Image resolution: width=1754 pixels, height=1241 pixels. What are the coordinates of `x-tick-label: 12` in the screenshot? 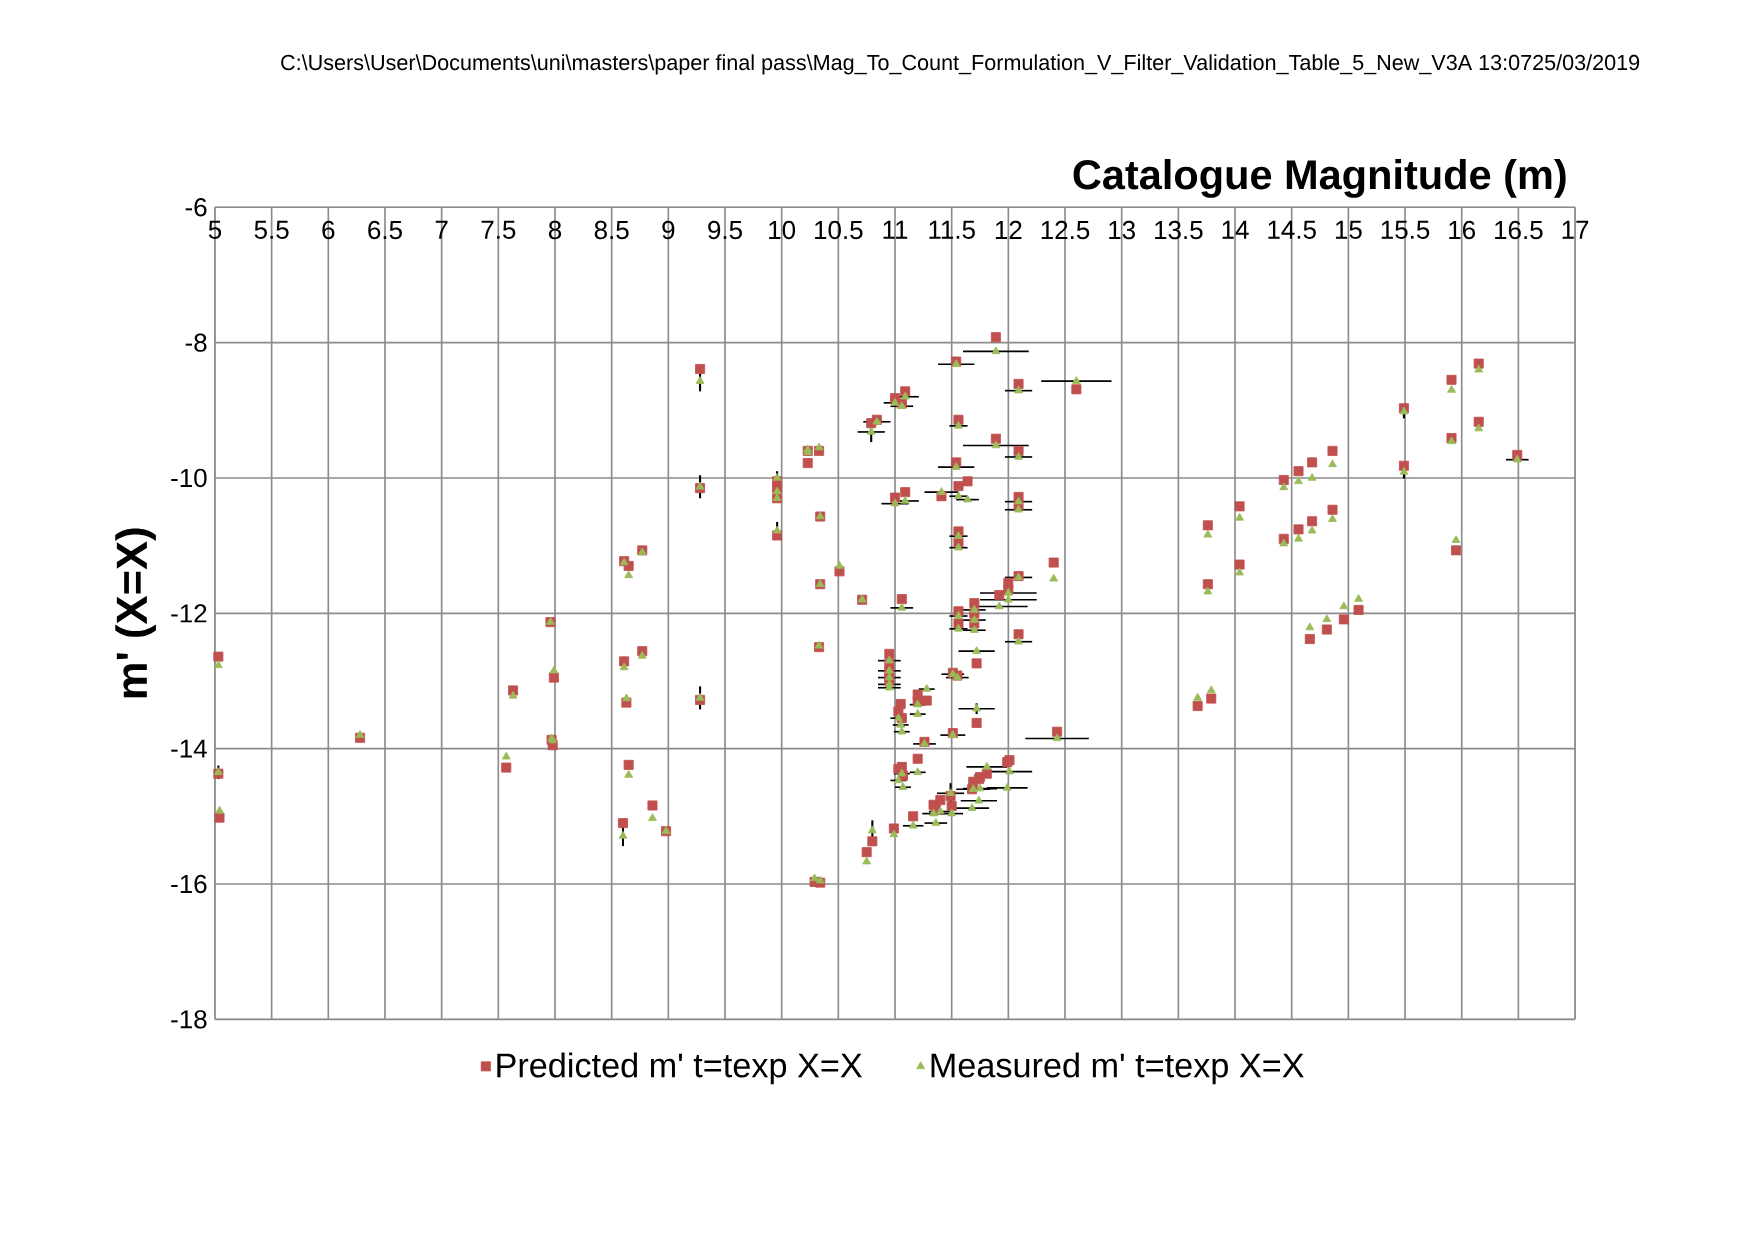 It's located at (1008, 230).